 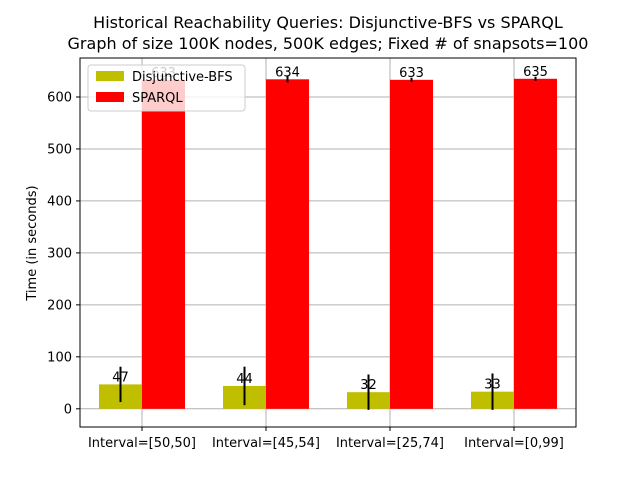 What do you see at coordinates (59, 305) in the screenshot?
I see `y-tick-label: 200` at bounding box center [59, 305].